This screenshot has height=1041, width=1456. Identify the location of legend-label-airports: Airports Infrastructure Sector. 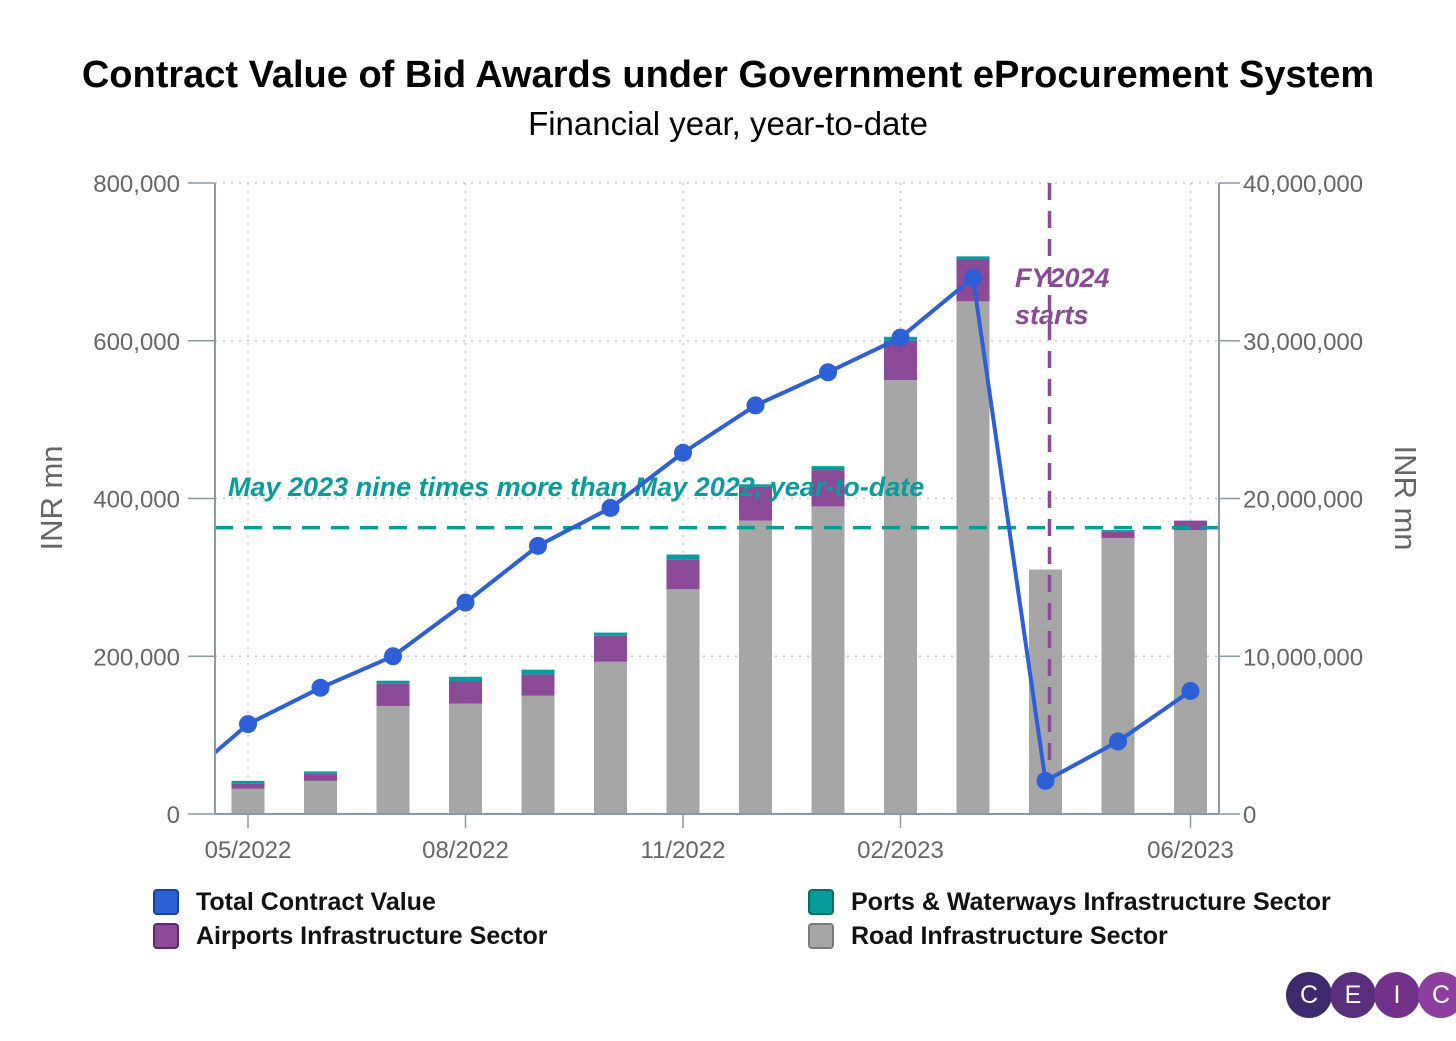
(372, 935).